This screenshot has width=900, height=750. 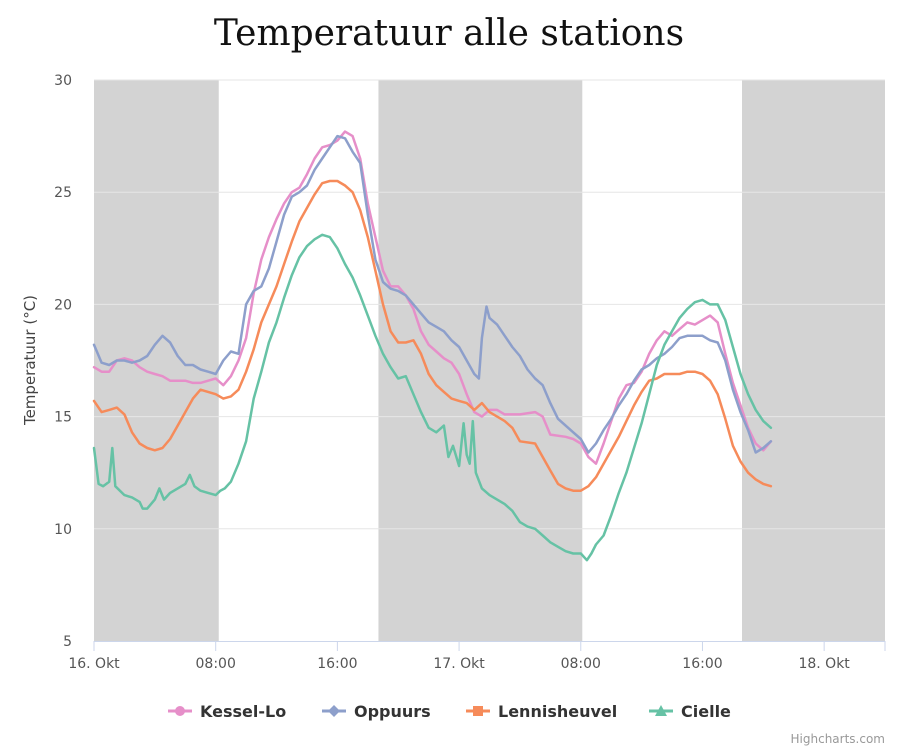 I want to click on y-tick-label: 25, so click(x=63, y=193).